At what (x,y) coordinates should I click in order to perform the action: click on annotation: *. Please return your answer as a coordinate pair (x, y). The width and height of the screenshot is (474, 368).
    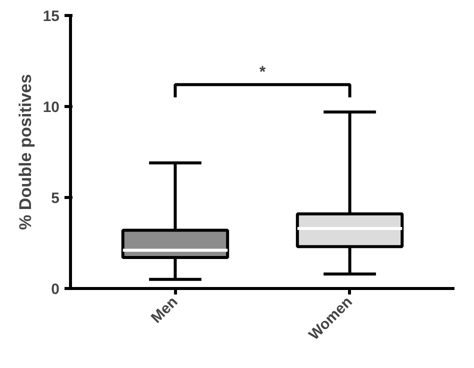
    Looking at the image, I should click on (262, 73).